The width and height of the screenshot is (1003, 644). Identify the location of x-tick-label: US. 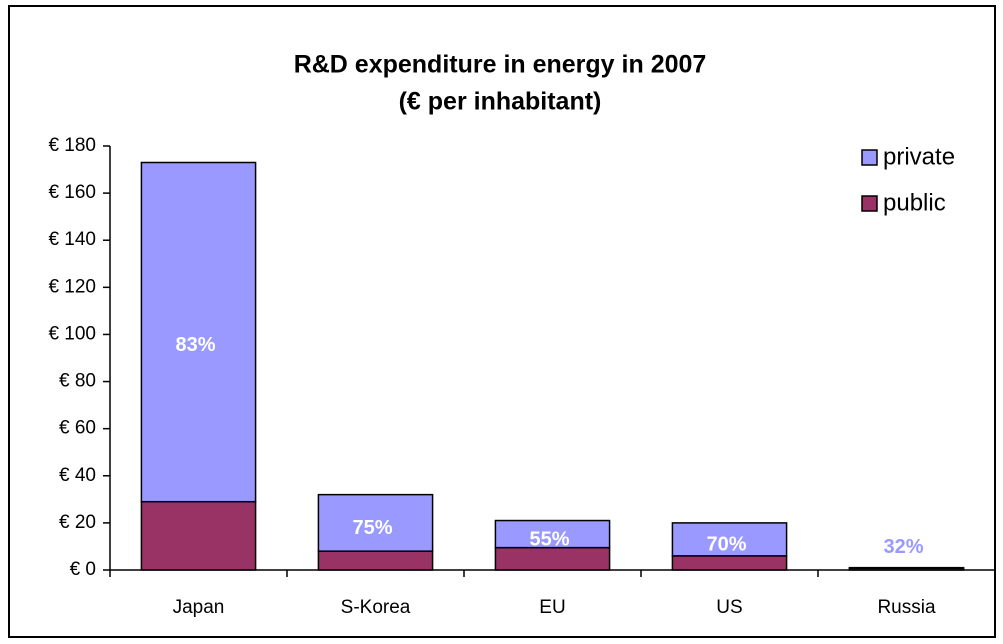
(729, 607).